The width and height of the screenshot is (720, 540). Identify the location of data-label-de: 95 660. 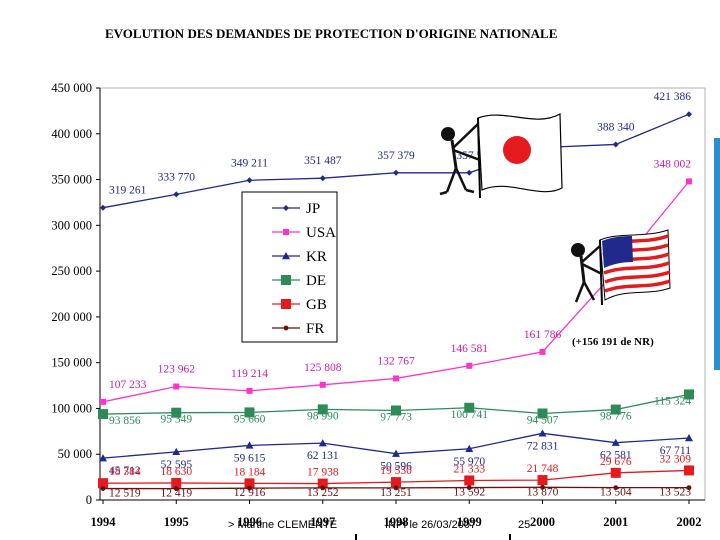
(250, 419).